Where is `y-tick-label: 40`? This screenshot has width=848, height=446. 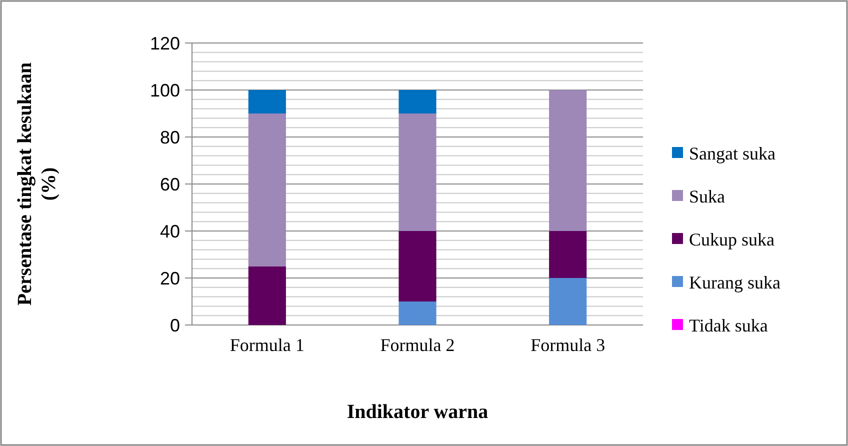 y-tick-label: 40 is located at coordinates (170, 231).